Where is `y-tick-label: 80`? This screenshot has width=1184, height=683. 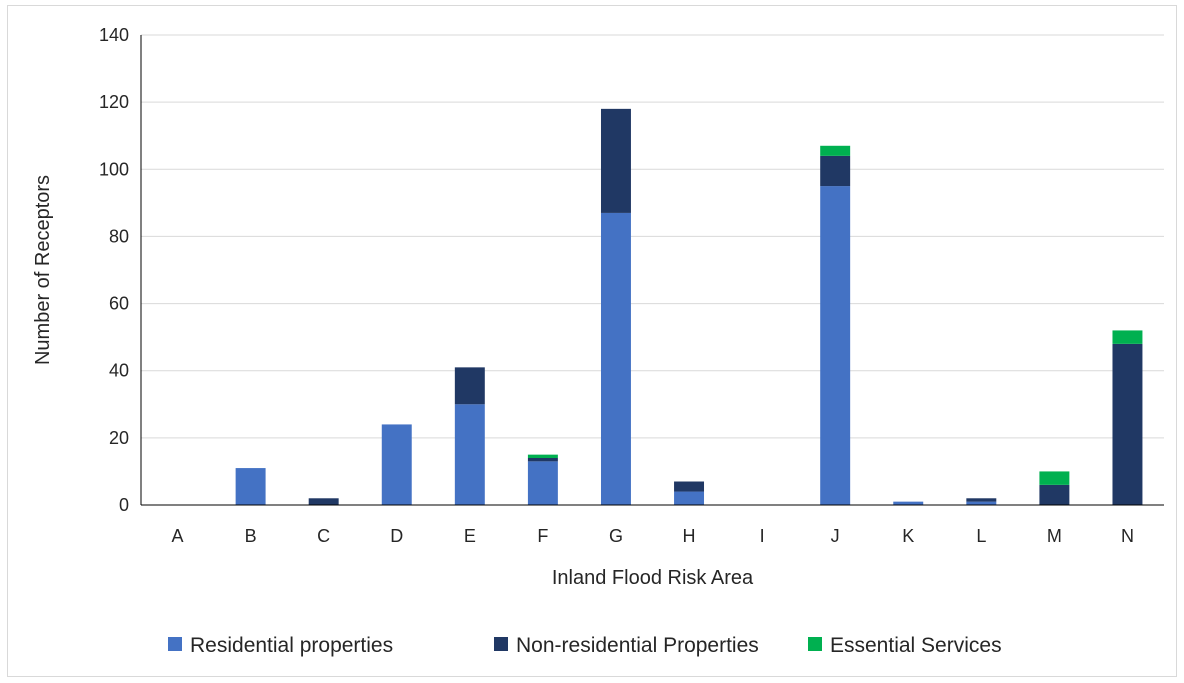
y-tick-label: 80 is located at coordinates (119, 236).